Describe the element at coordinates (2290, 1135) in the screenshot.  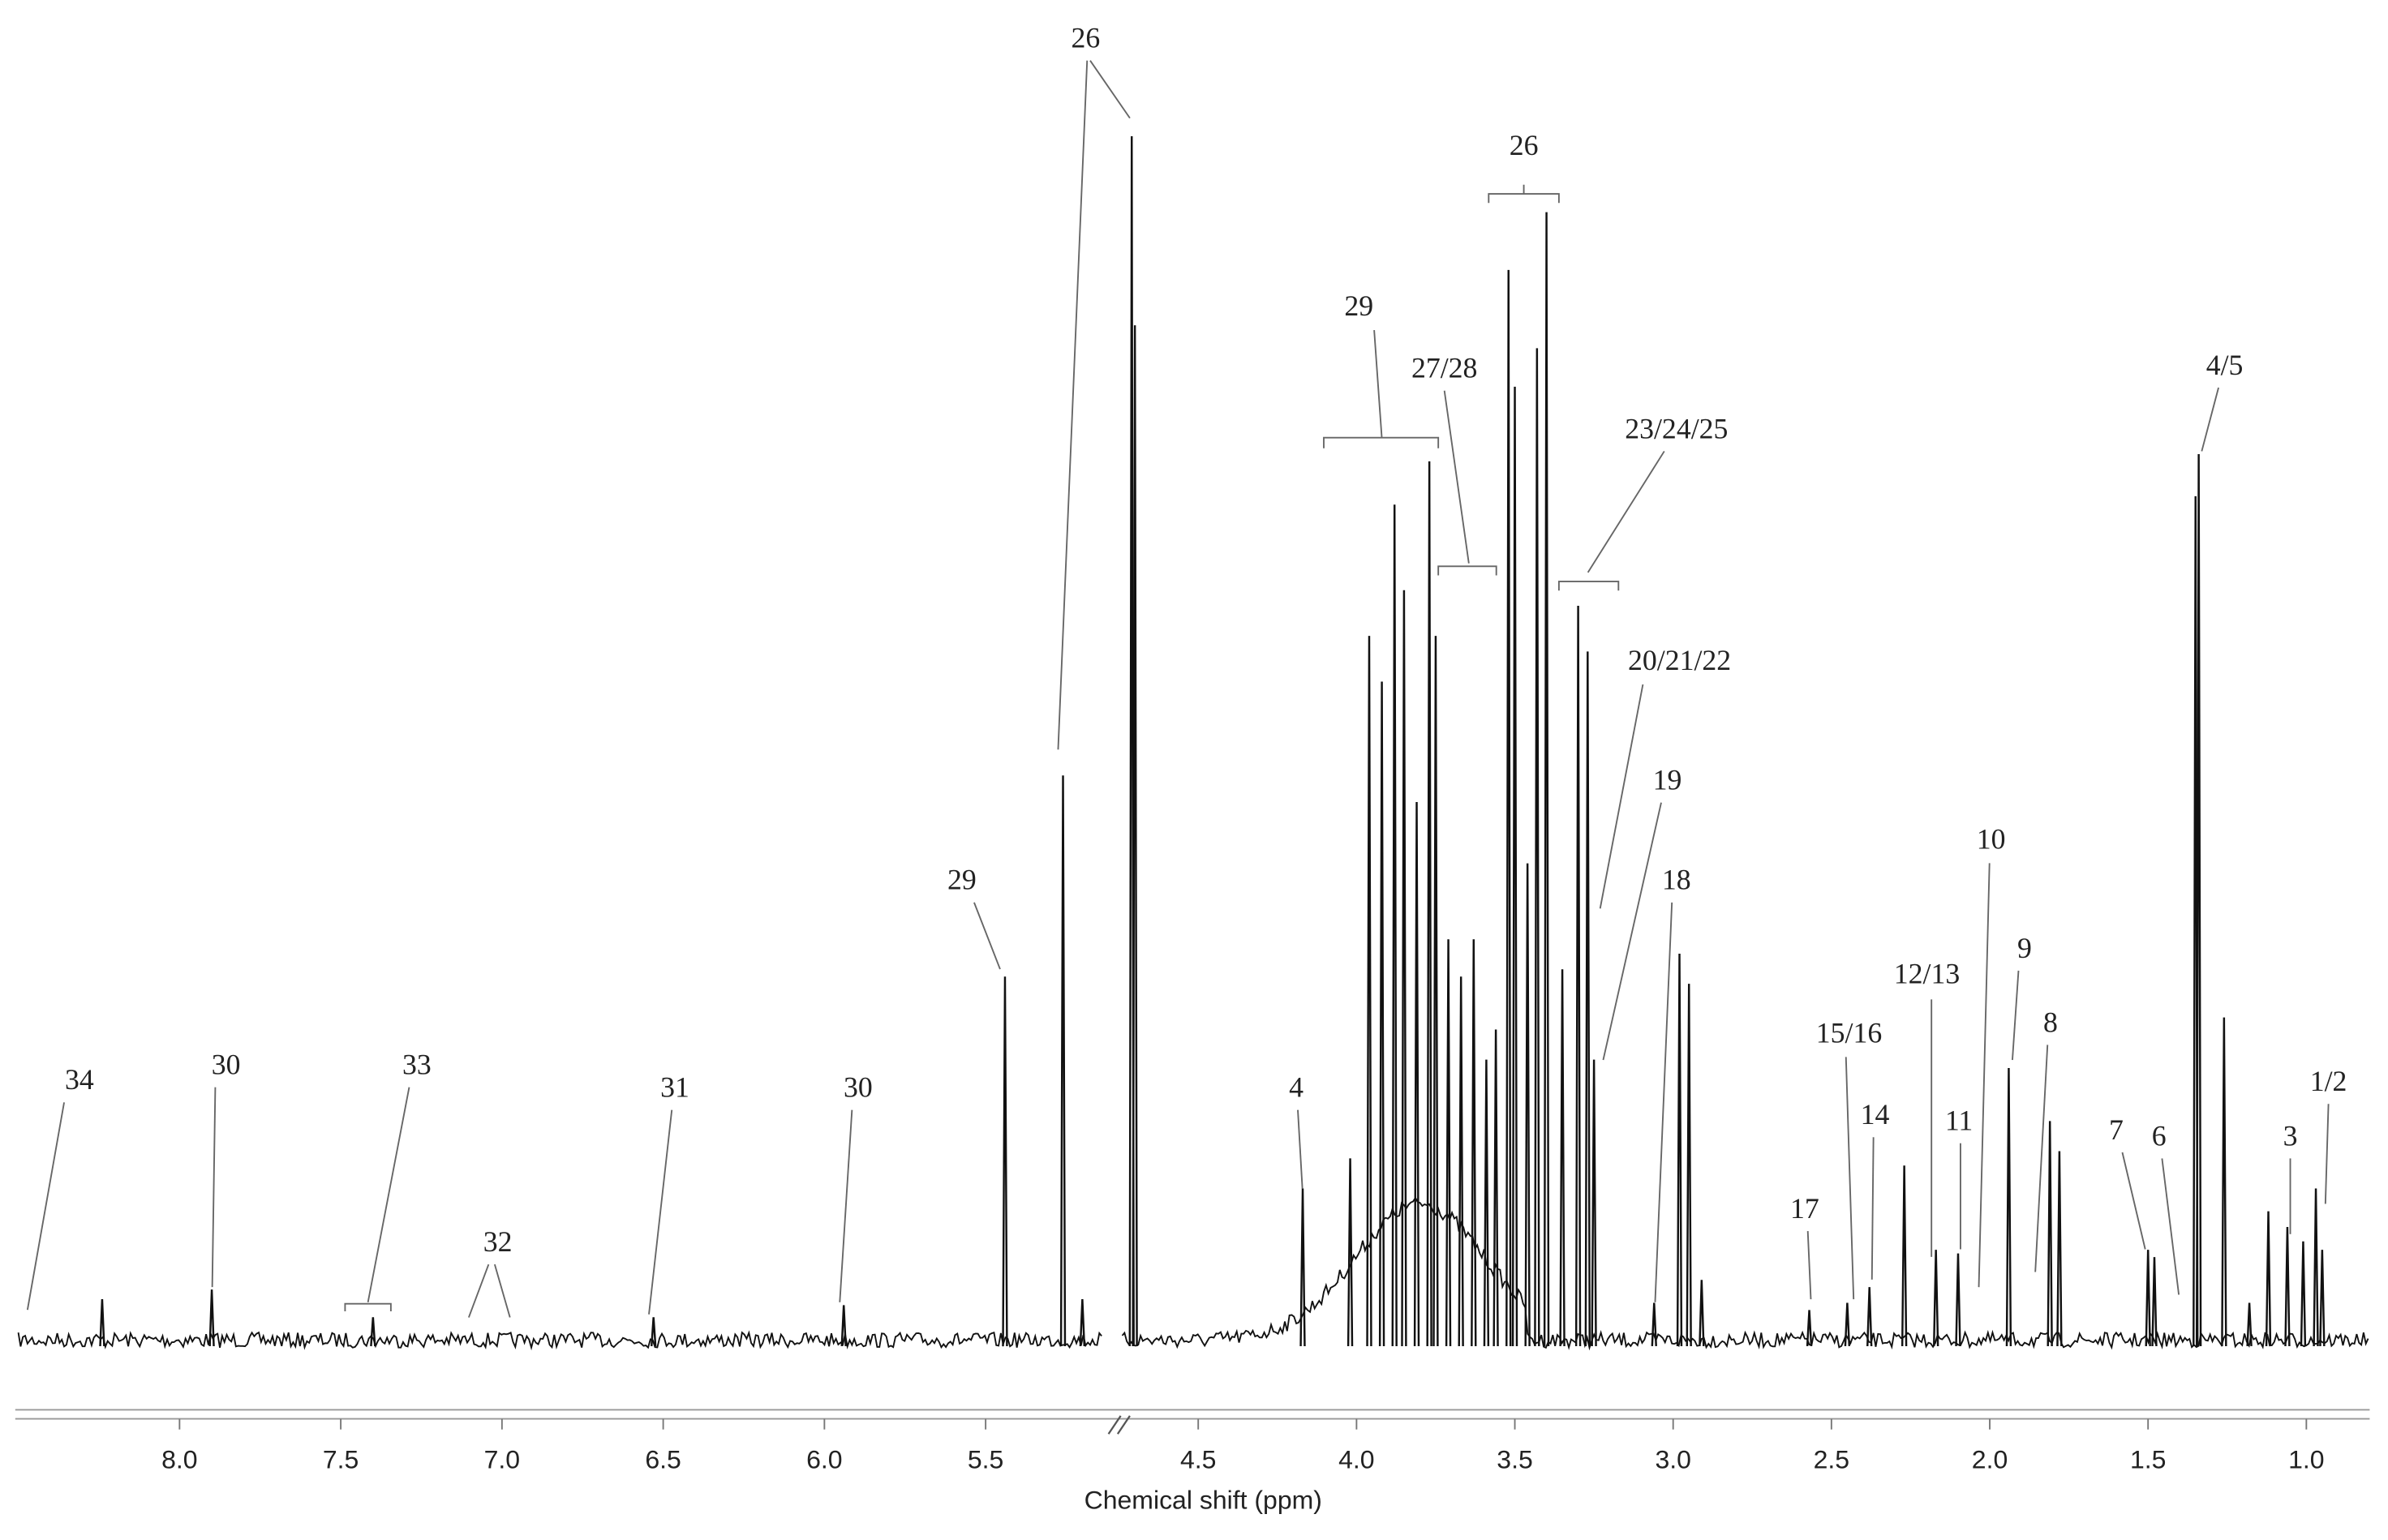
I see `annotation-label: 3` at that location.